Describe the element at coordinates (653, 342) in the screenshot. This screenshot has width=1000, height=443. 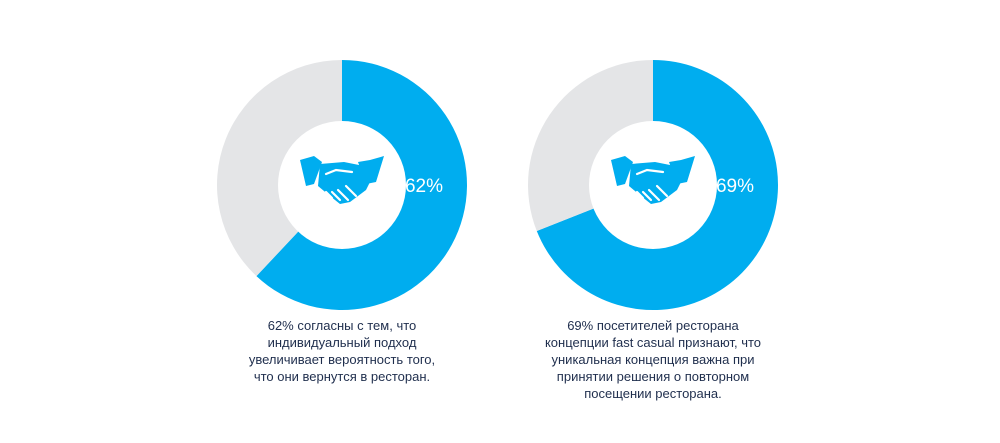
I see `caption-line: концепции fast casual признают, что` at that location.